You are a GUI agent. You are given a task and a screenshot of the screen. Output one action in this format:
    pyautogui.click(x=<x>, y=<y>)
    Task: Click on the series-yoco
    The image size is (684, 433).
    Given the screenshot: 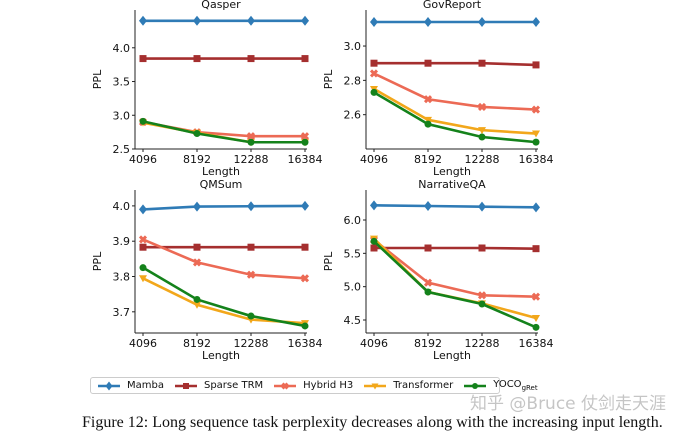 What is the action you would take?
    pyautogui.click(x=455, y=284)
    